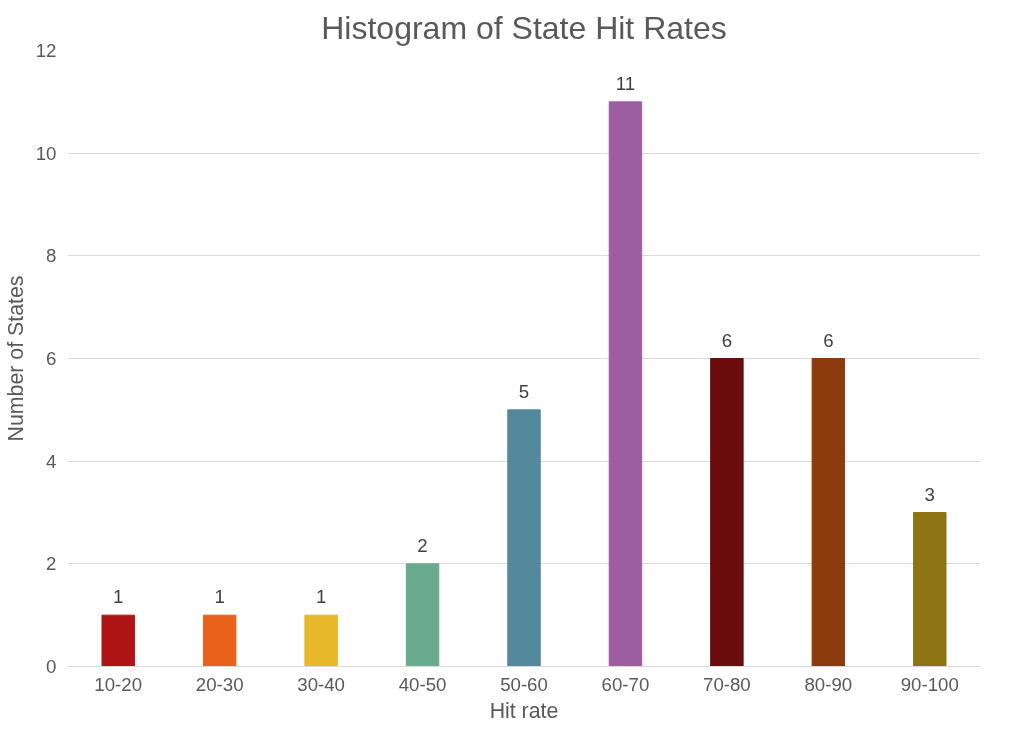 This screenshot has width=1014, height=735. Describe the element at coordinates (524, 684) in the screenshot. I see `x-tick-label: 50-60` at that location.